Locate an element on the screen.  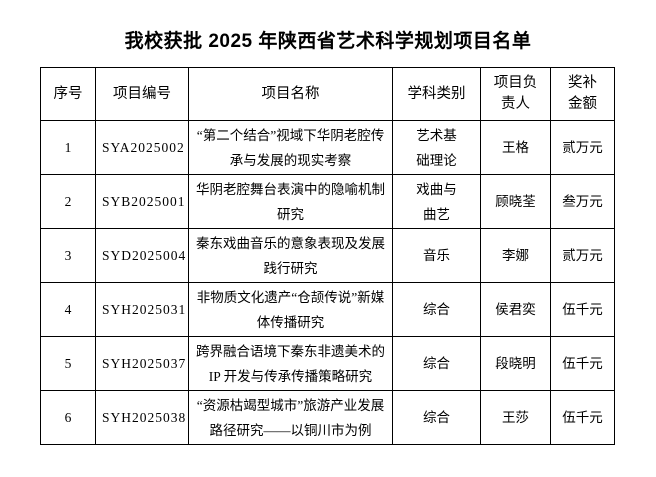
header-label-amount: 奖补金额 is located at coordinates (582, 93).